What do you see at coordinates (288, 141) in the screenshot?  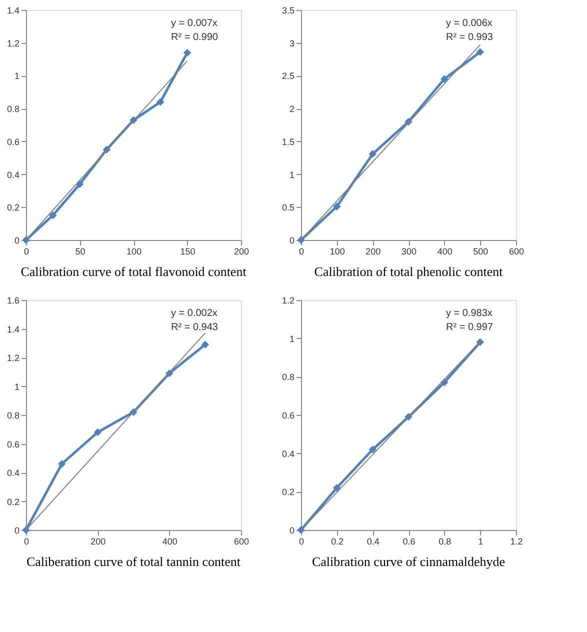 I see `y-tick-label: 1.5` at bounding box center [288, 141].